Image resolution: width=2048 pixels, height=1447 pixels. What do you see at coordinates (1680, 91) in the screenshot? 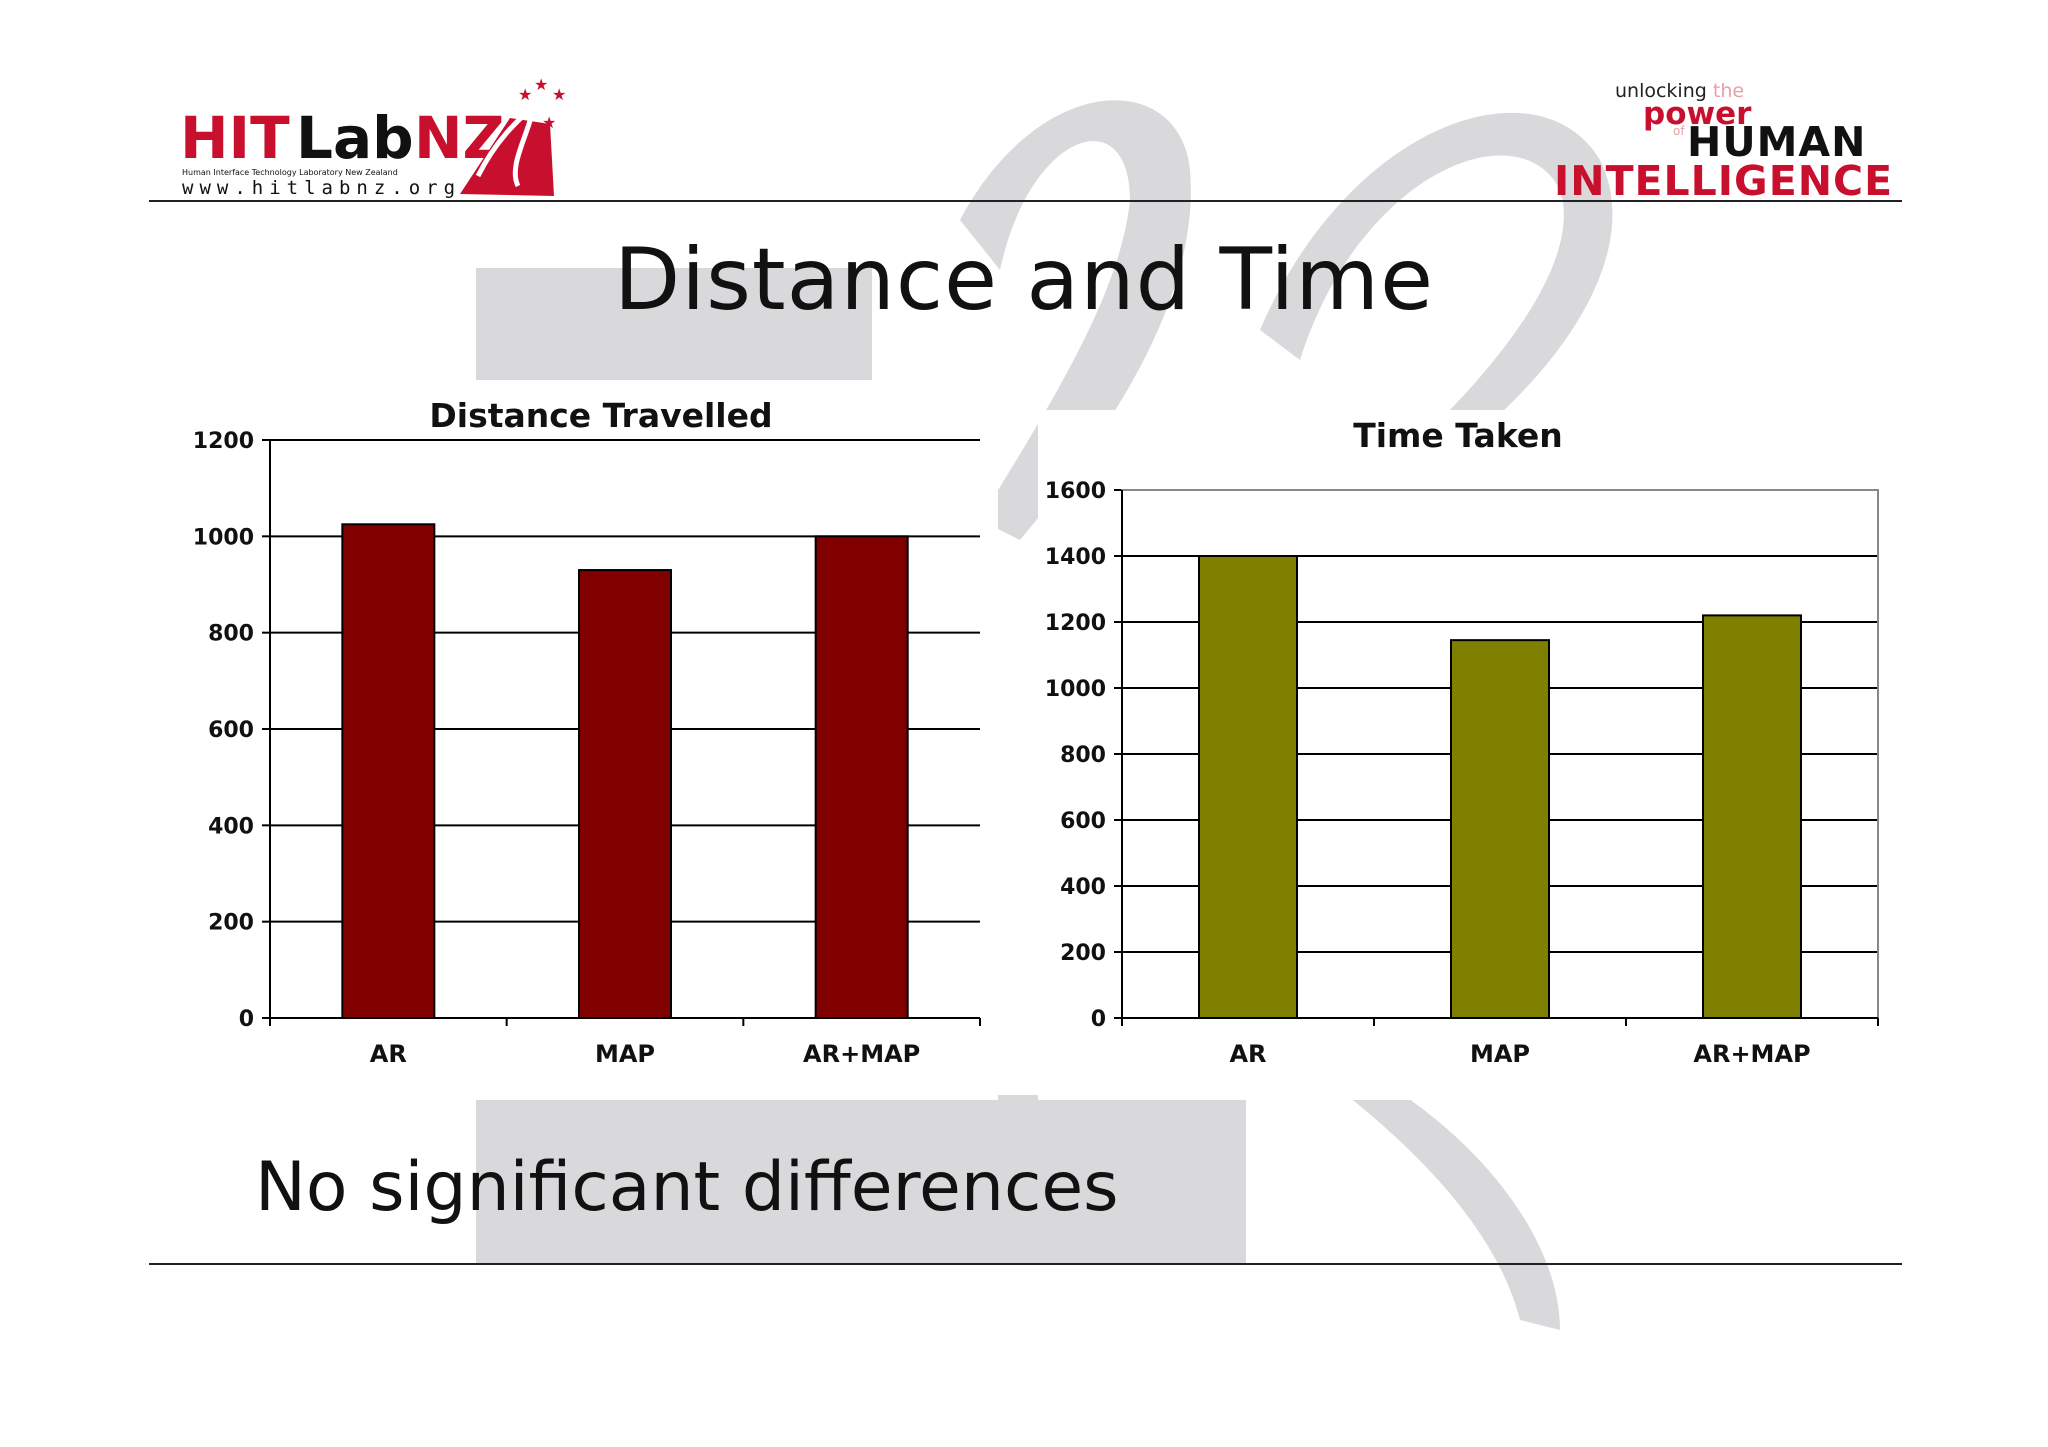
I see `logo-tagline-line1: unlocking the` at bounding box center [1680, 91].